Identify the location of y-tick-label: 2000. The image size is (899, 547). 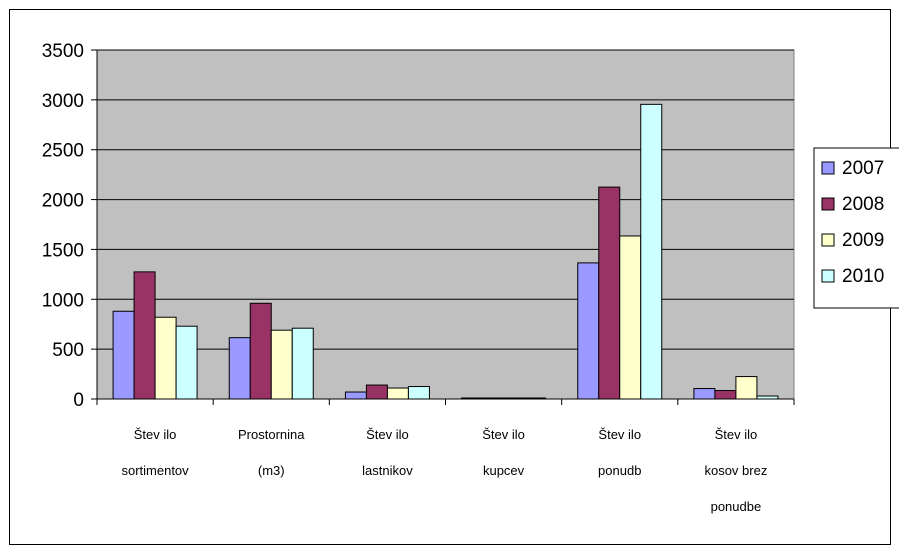
(63, 201).